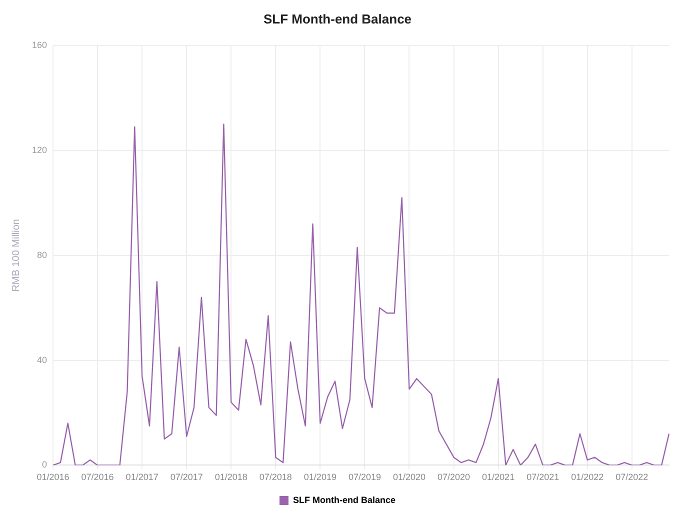 This screenshot has width=679, height=525. What do you see at coordinates (587, 477) in the screenshot?
I see `x-tick-label: 01/2022` at bounding box center [587, 477].